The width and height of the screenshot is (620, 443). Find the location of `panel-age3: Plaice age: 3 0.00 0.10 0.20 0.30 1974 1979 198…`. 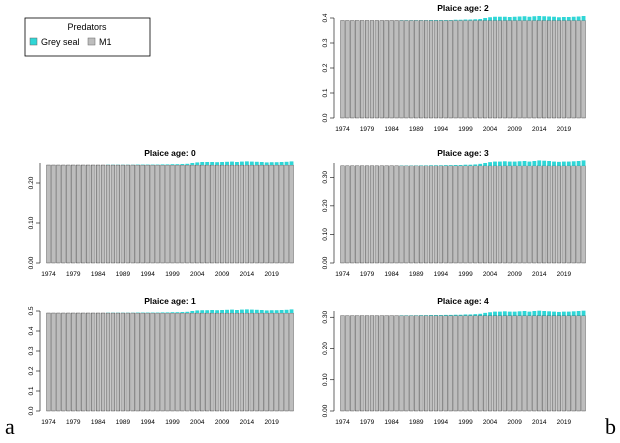

panel-age3: Plaice age: 3 0.00 0.10 0.20 0.30 1974 1979 198… is located at coordinates (454, 213).